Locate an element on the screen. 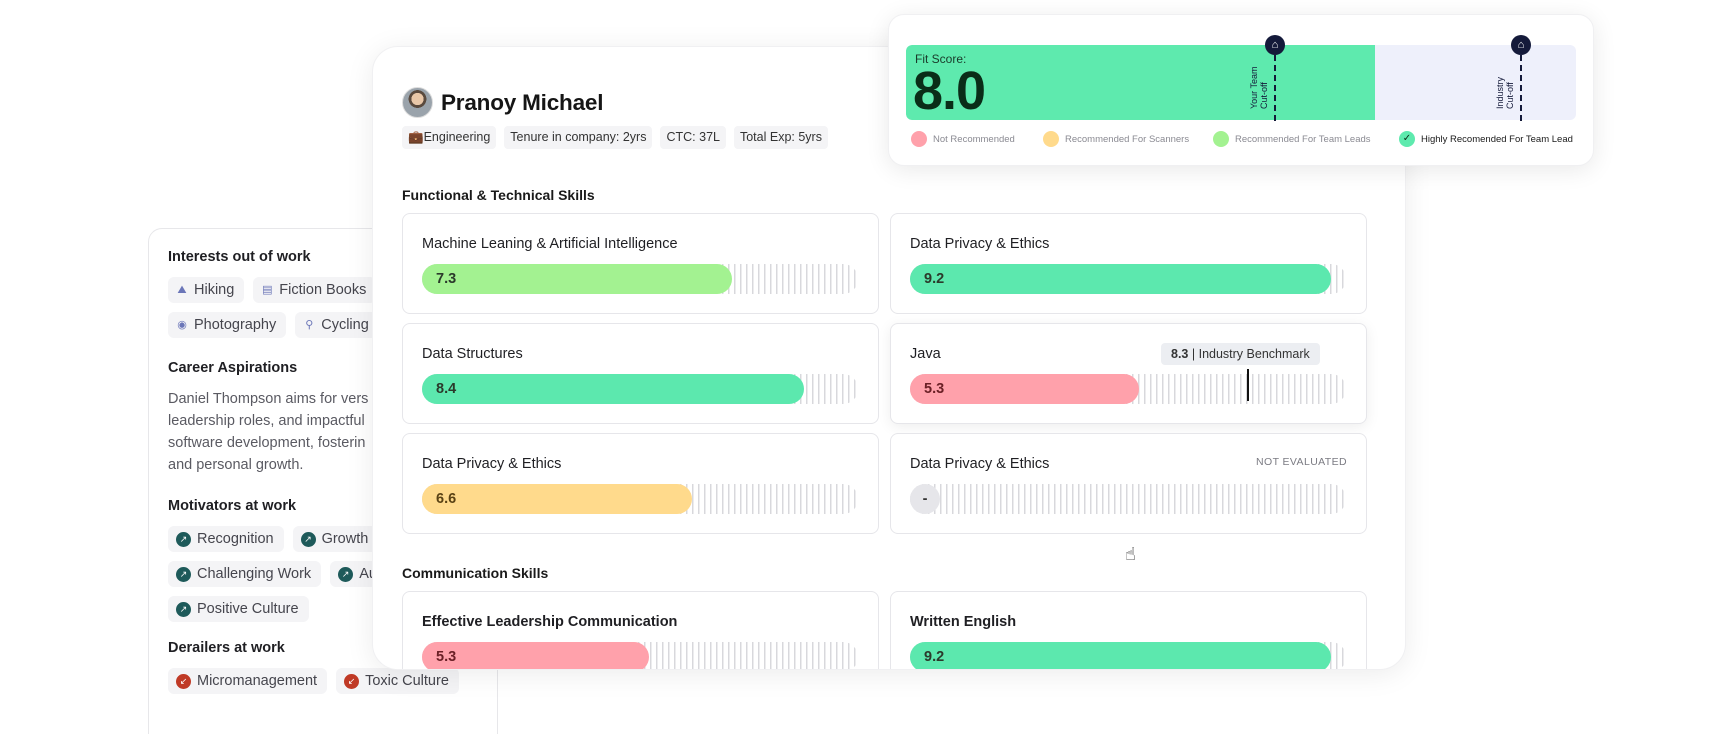 This screenshot has width=1726, height=734. skill-card: Data Privacy & Ethics 6.6 is located at coordinates (640, 483).